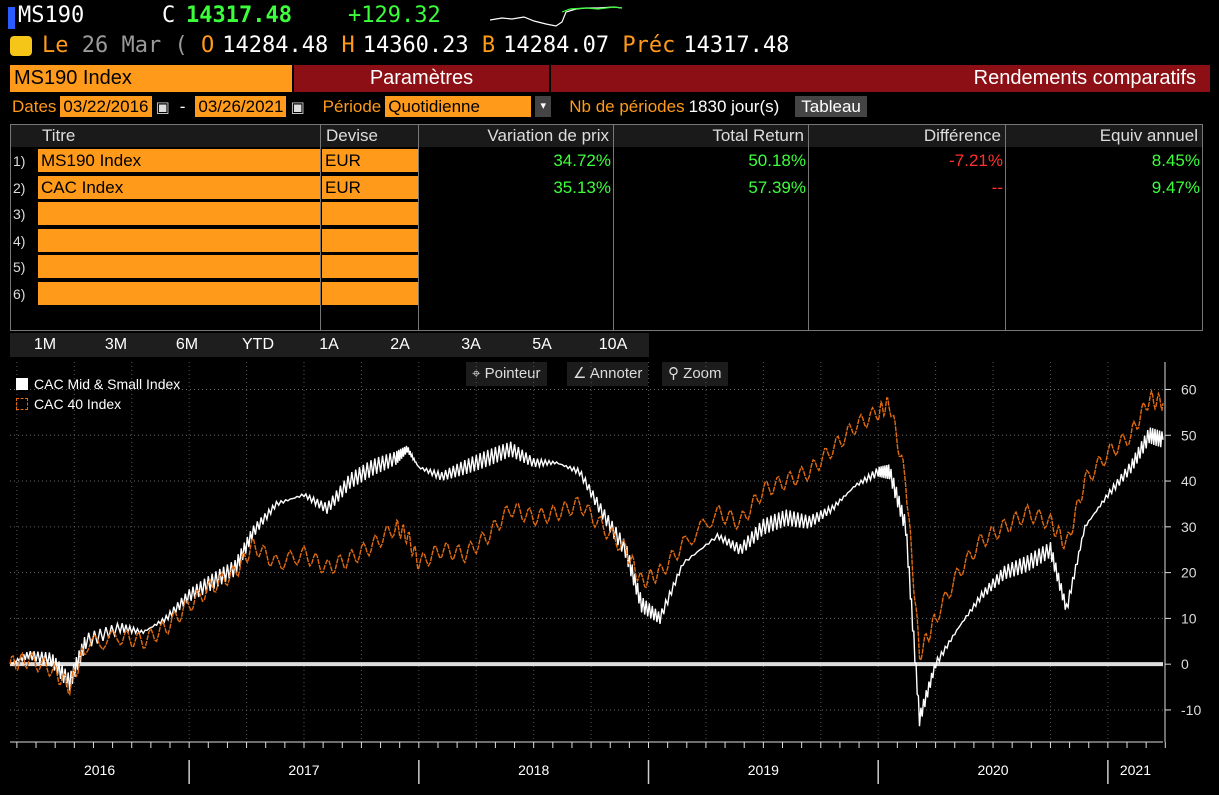  I want to click on row-title-field: MS190 Index, so click(179, 160).